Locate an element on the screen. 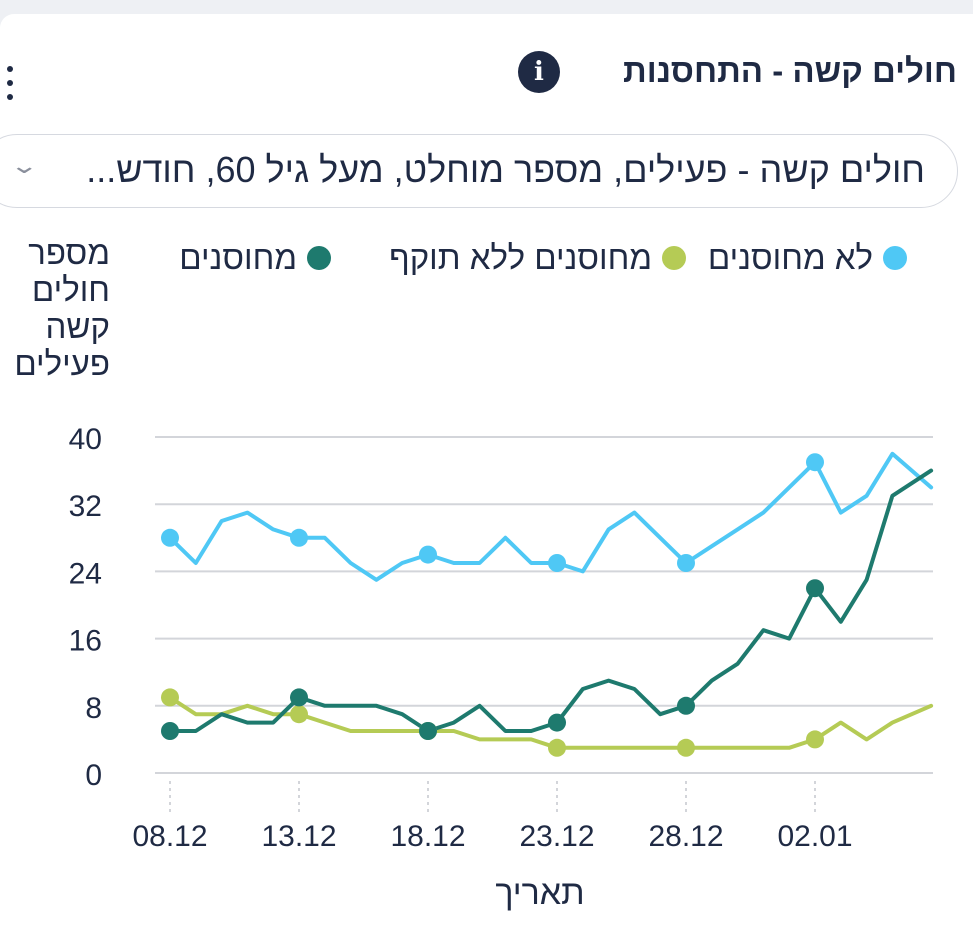  x-tick-label: 28.12 is located at coordinates (685, 836).